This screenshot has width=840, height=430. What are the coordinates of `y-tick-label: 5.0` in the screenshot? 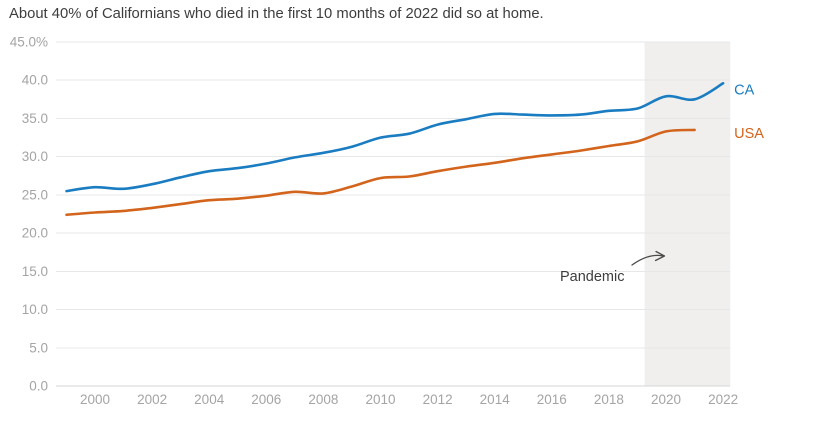 It's located at (38, 347).